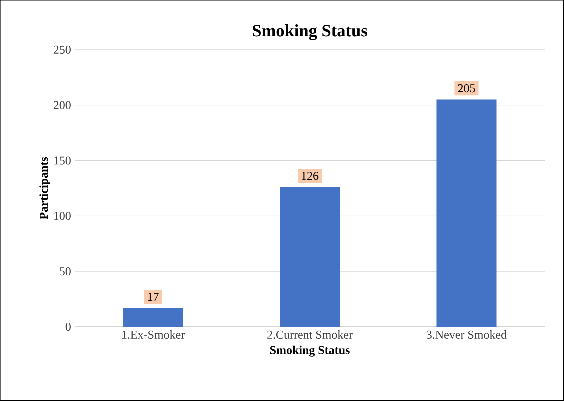  What do you see at coordinates (62, 105) in the screenshot?
I see `y-tick-label: 200` at bounding box center [62, 105].